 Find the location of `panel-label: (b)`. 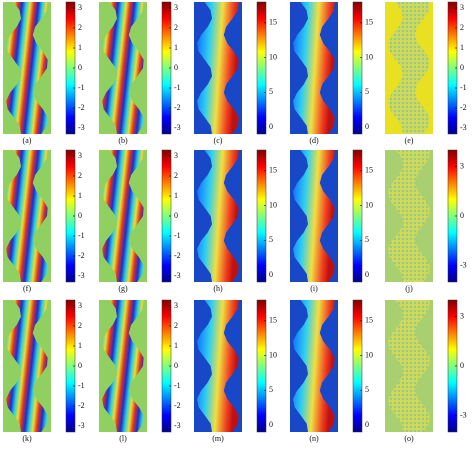

panel-label: (b) is located at coordinates (123, 140).